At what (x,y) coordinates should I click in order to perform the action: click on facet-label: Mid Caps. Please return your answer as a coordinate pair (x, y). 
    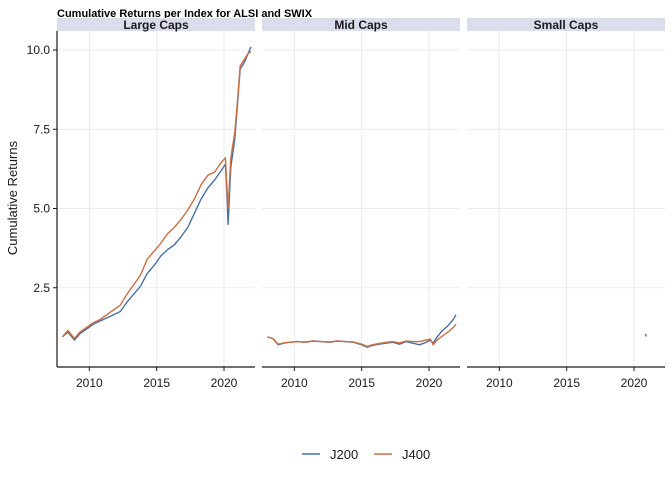
    Looking at the image, I should click on (361, 25).